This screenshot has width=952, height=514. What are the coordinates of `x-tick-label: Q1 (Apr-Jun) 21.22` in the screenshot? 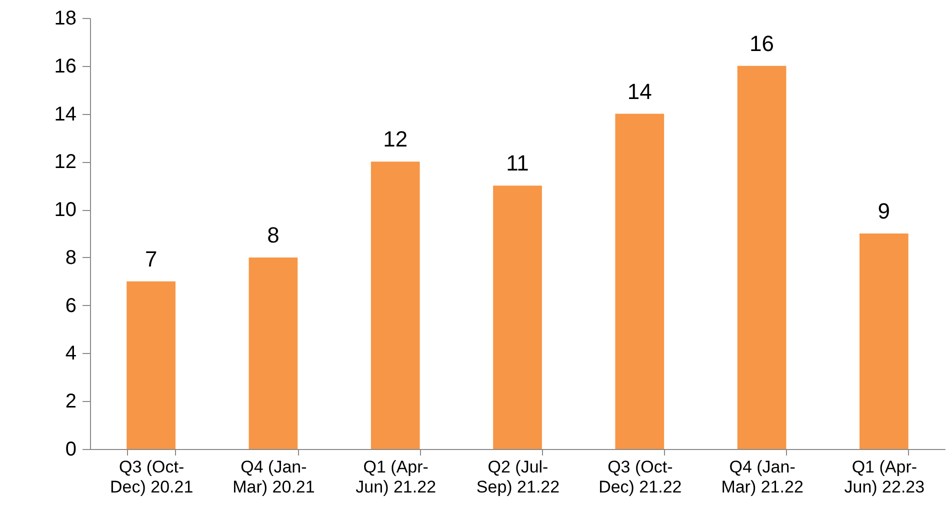 It's located at (396, 477).